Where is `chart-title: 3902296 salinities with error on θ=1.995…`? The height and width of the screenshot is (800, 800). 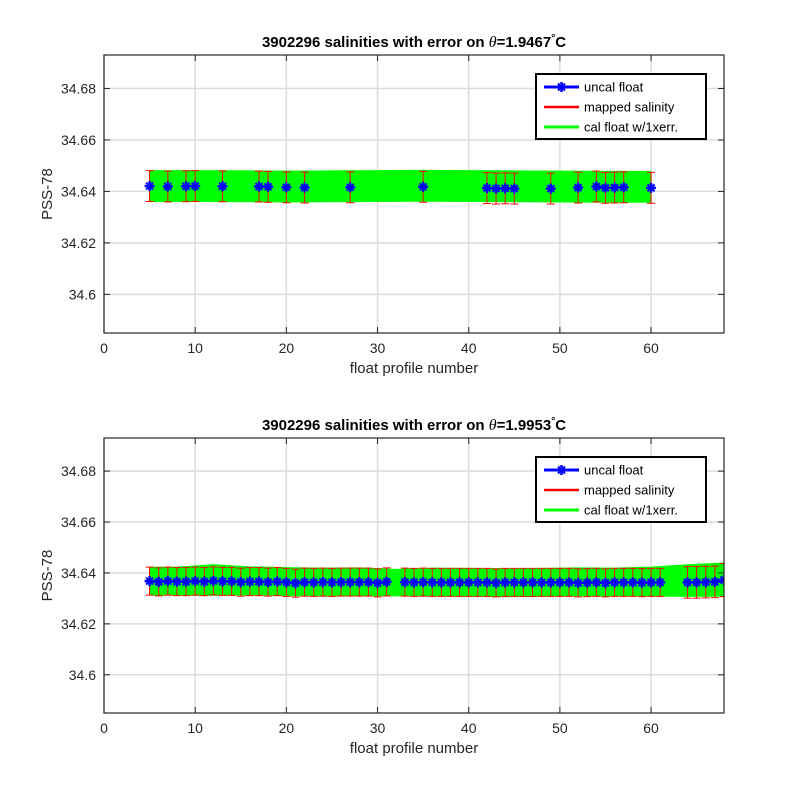
chart-title: 3902296 salinities with error on θ=1.995… is located at coordinates (414, 425).